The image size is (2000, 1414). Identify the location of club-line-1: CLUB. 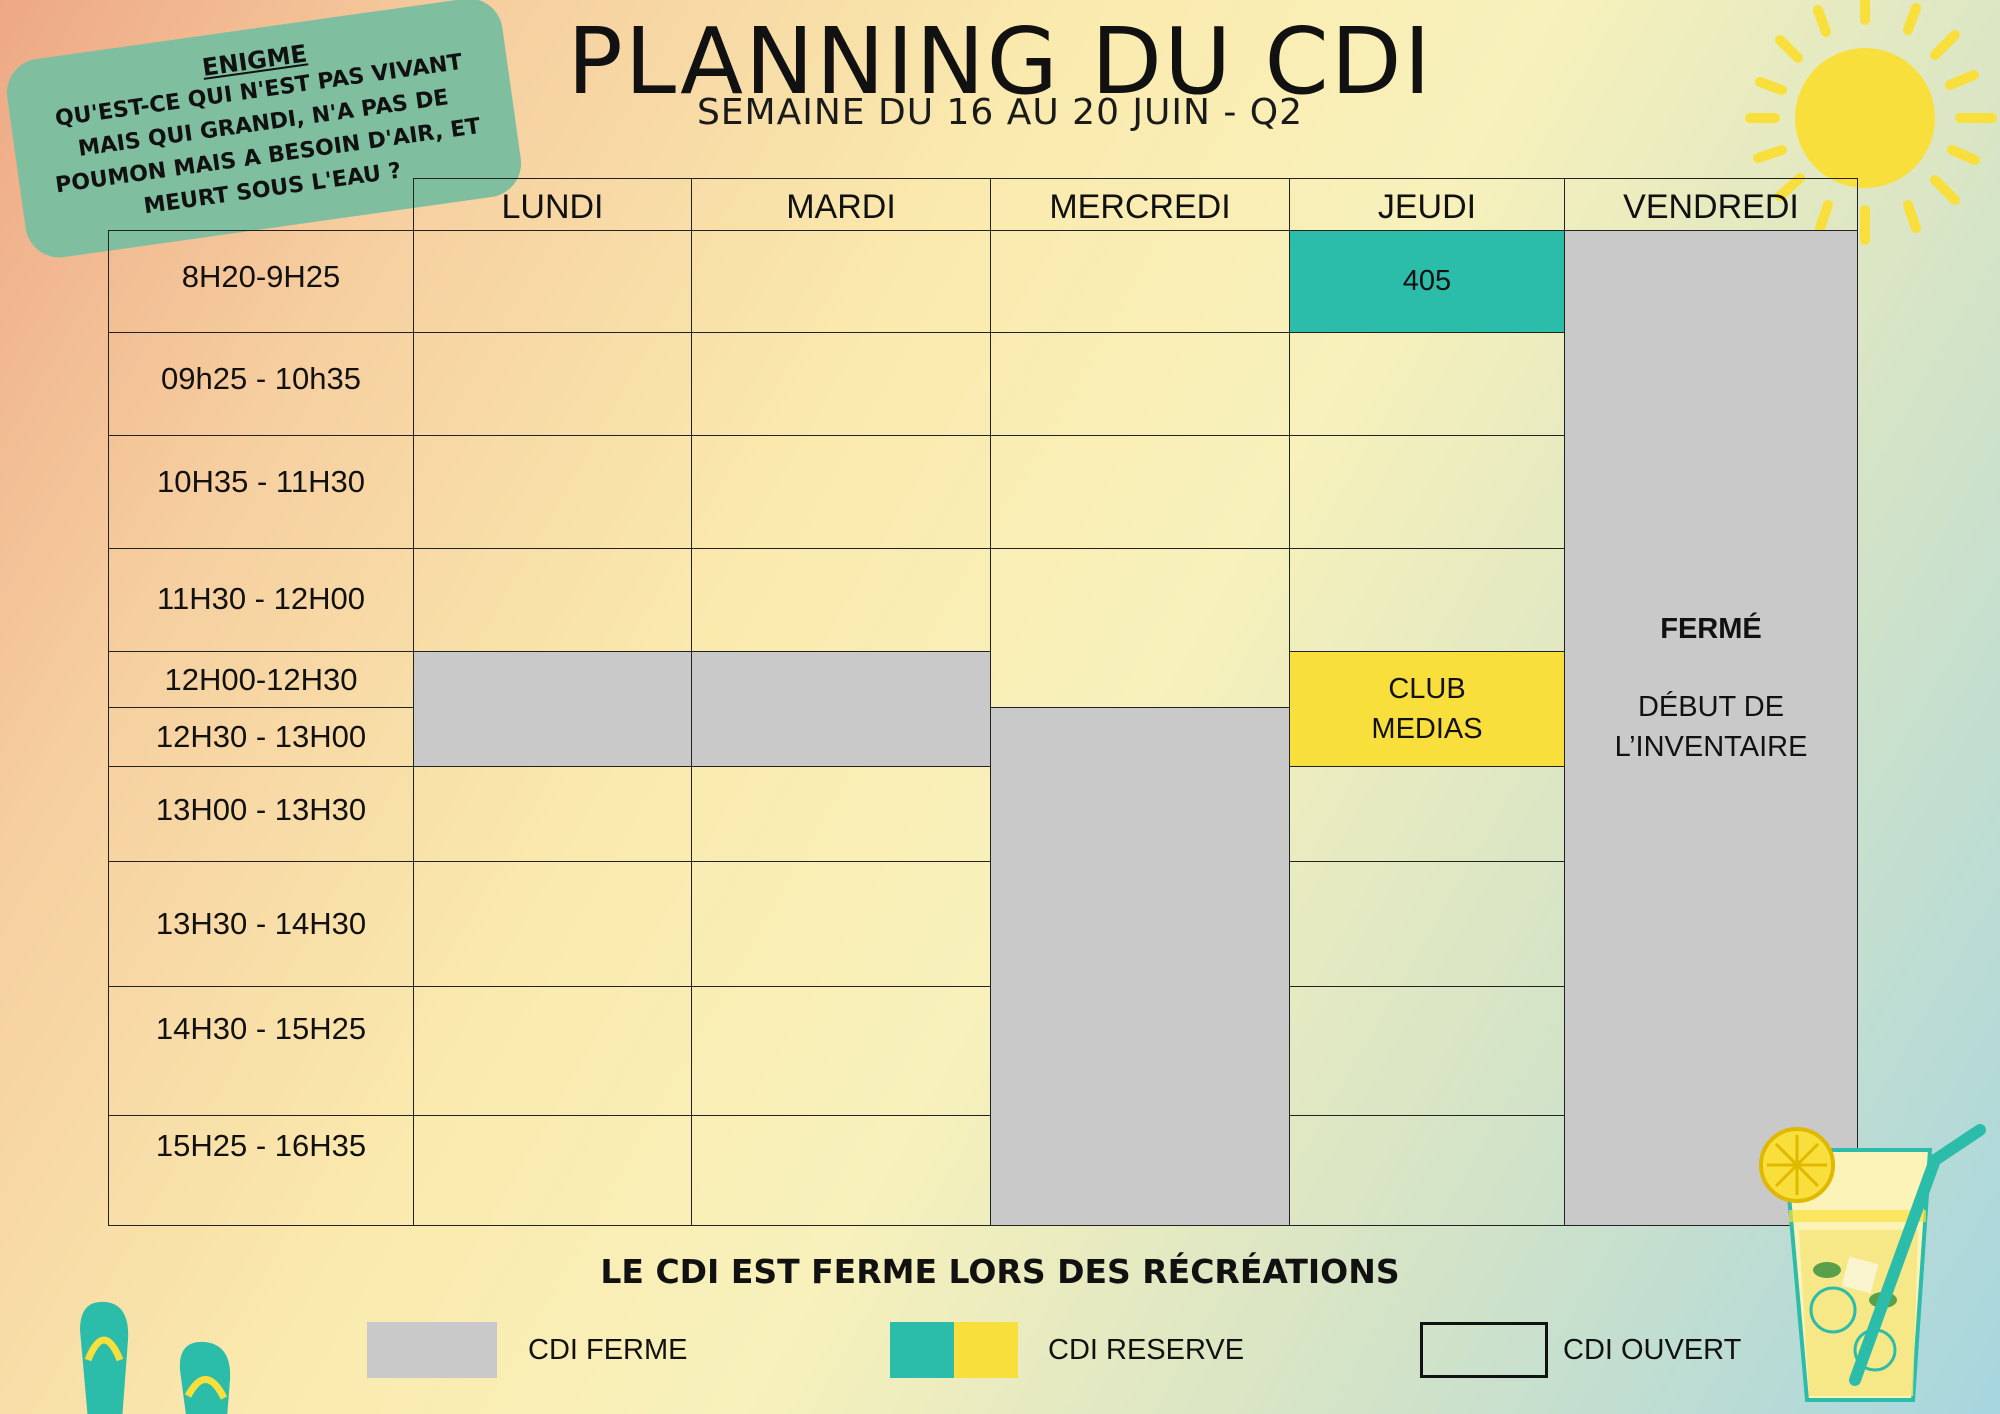
(1427, 689).